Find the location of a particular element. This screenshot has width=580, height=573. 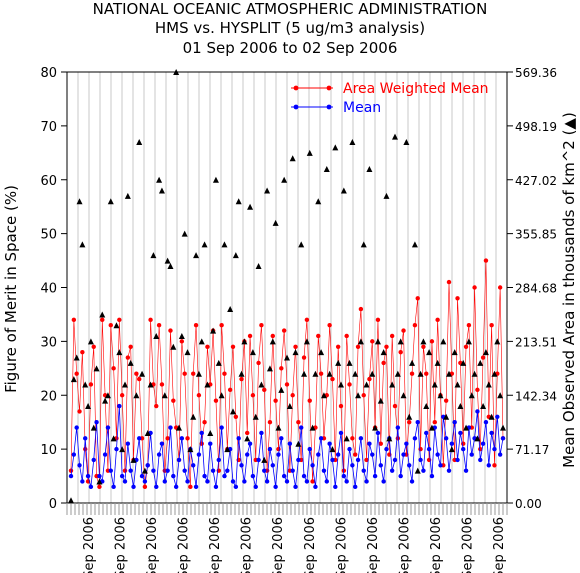

y2-tick-label: 213.51 is located at coordinates (536, 342).